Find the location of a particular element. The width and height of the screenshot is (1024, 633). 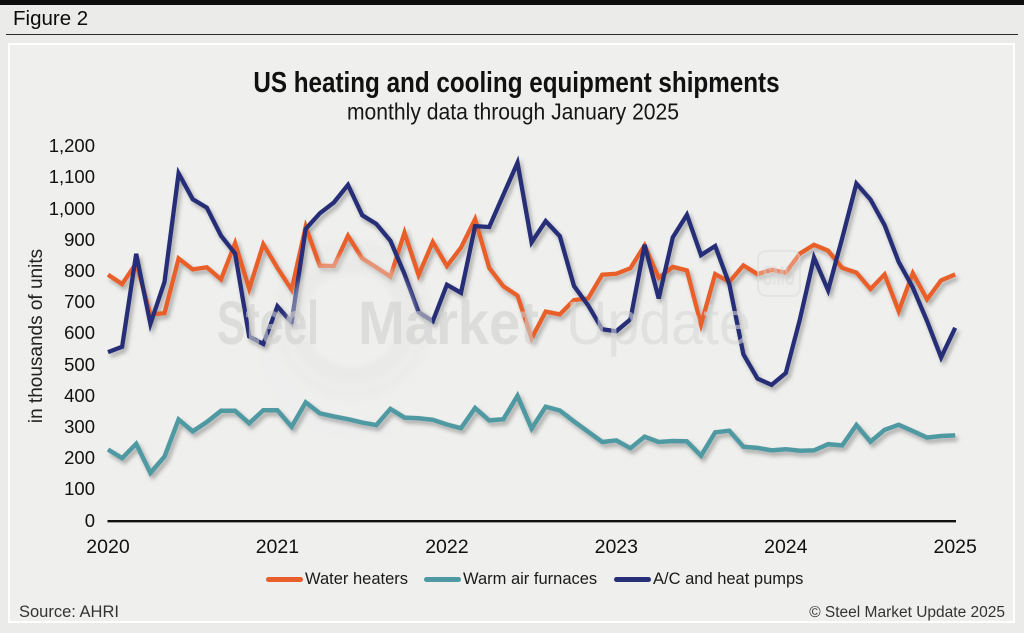

svg-text: Update is located at coordinates (658, 322).